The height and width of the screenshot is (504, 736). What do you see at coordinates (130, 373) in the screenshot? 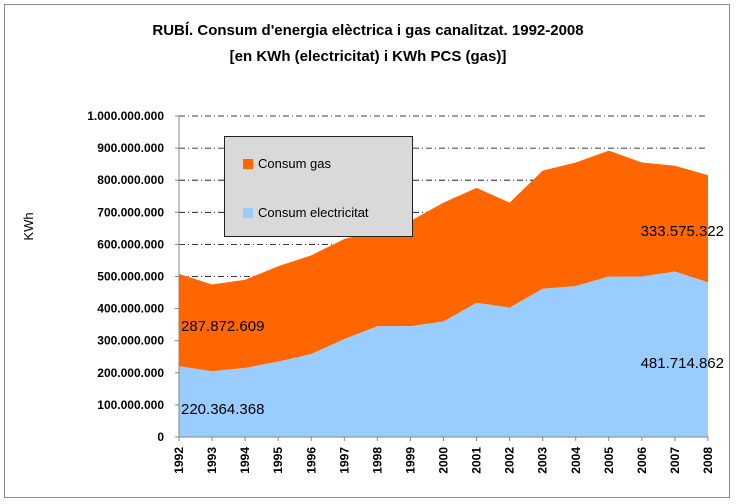
I see `y-tick-label: 200.000.000` at bounding box center [130, 373].